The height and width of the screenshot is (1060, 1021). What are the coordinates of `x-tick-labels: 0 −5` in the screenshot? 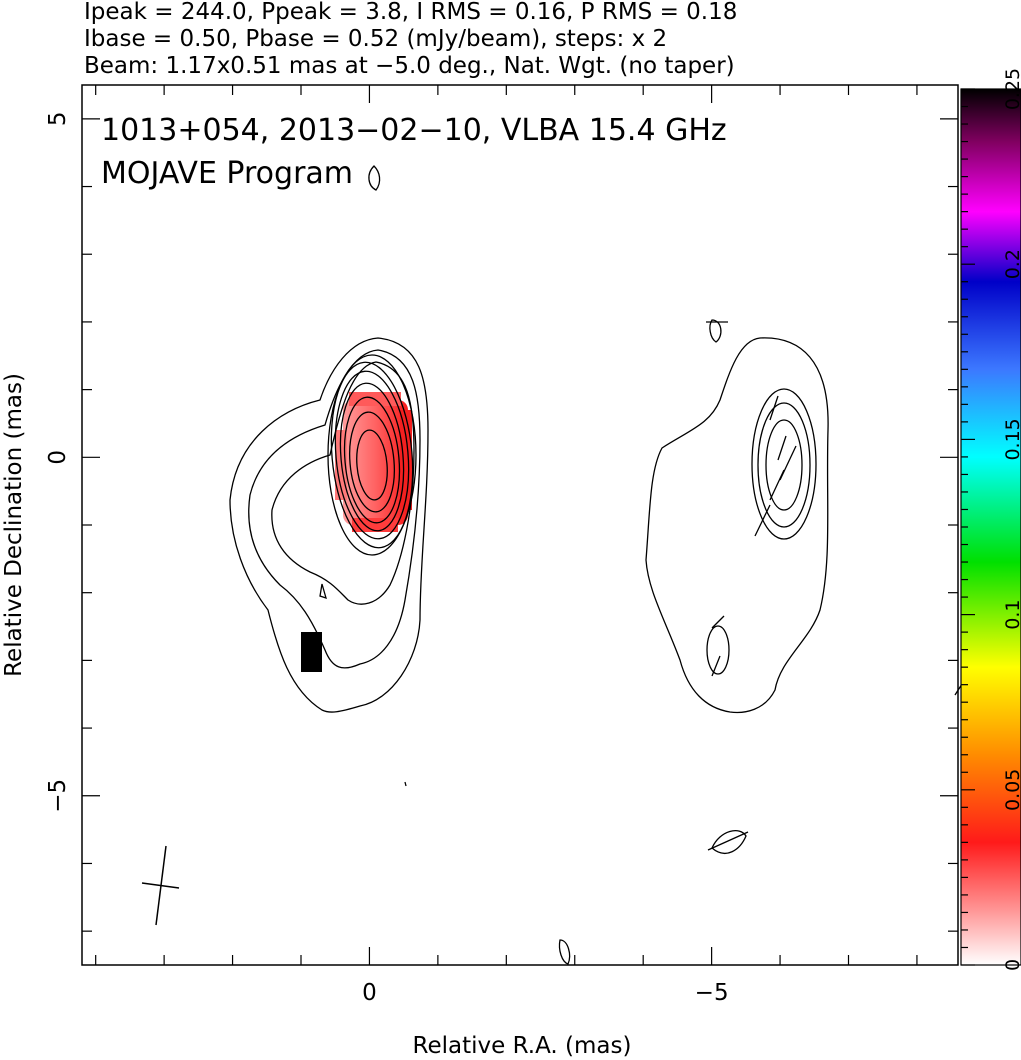 It's located at (545, 993).